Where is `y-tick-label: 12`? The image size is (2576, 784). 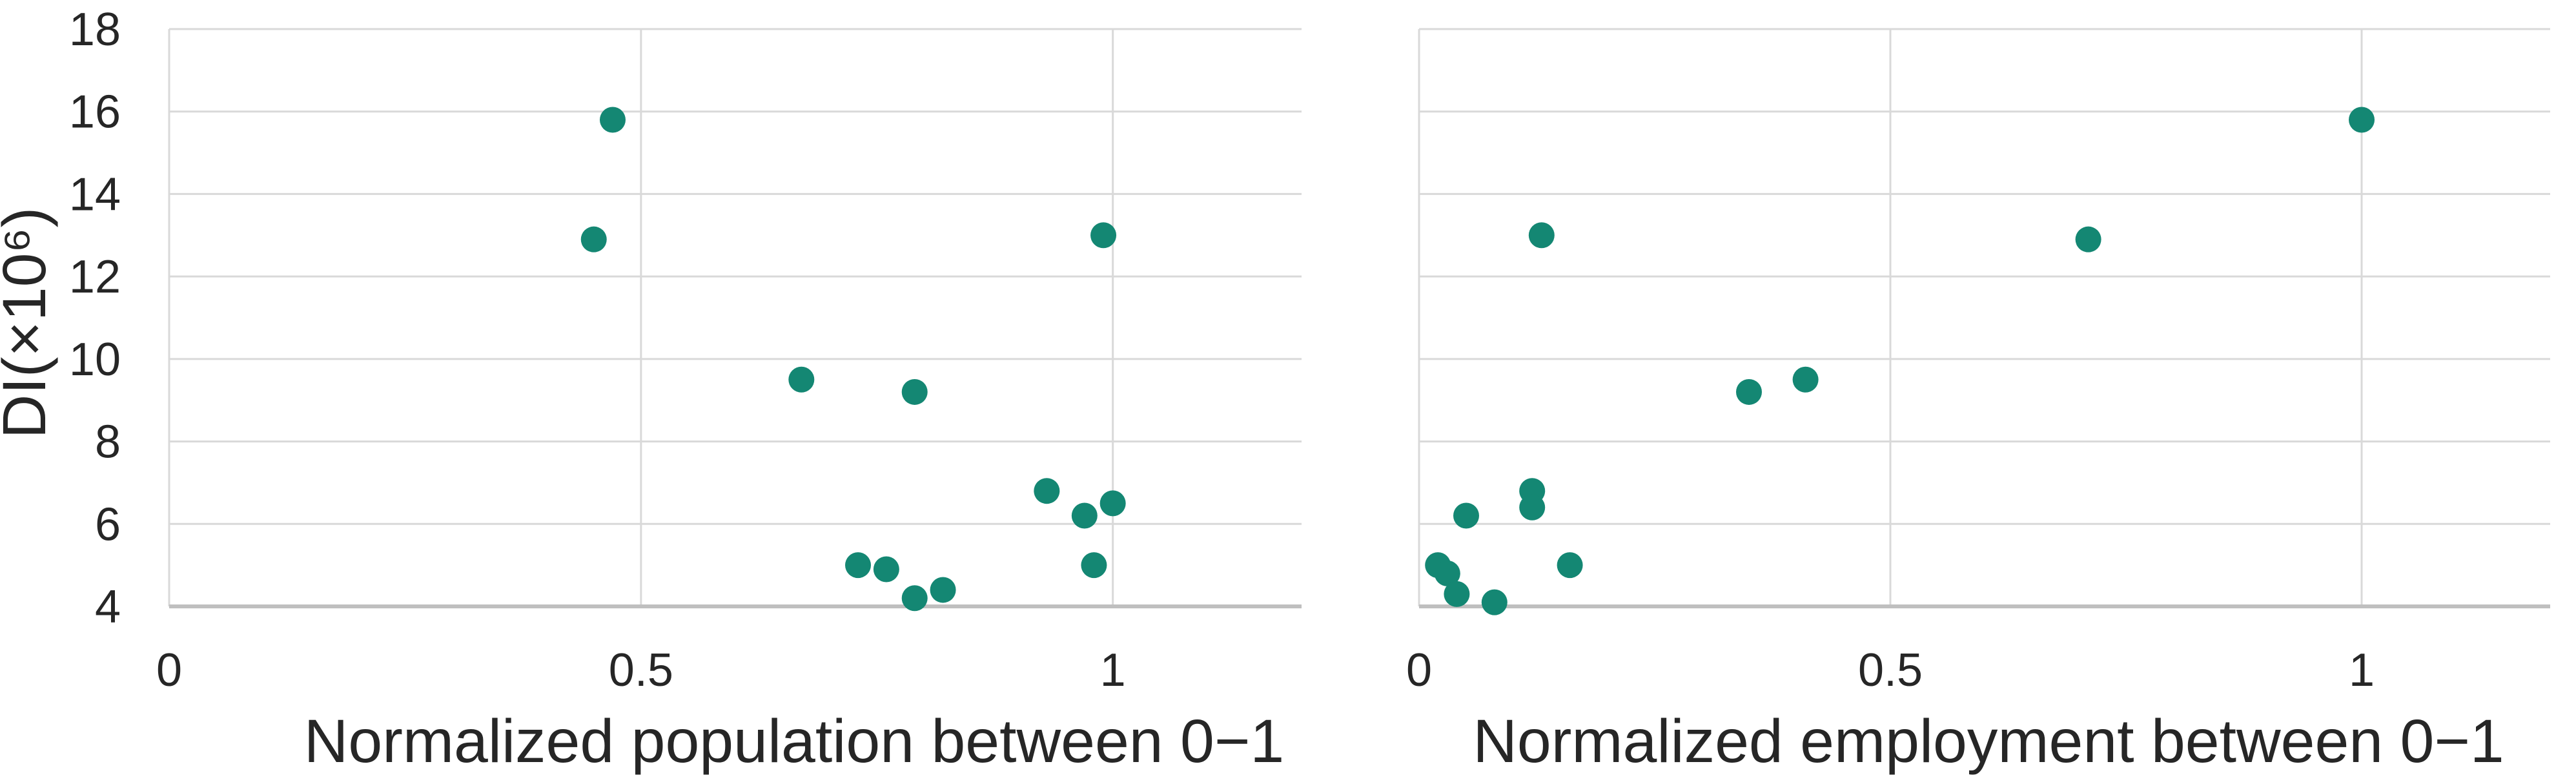 y-tick-label: 12 is located at coordinates (95, 277).